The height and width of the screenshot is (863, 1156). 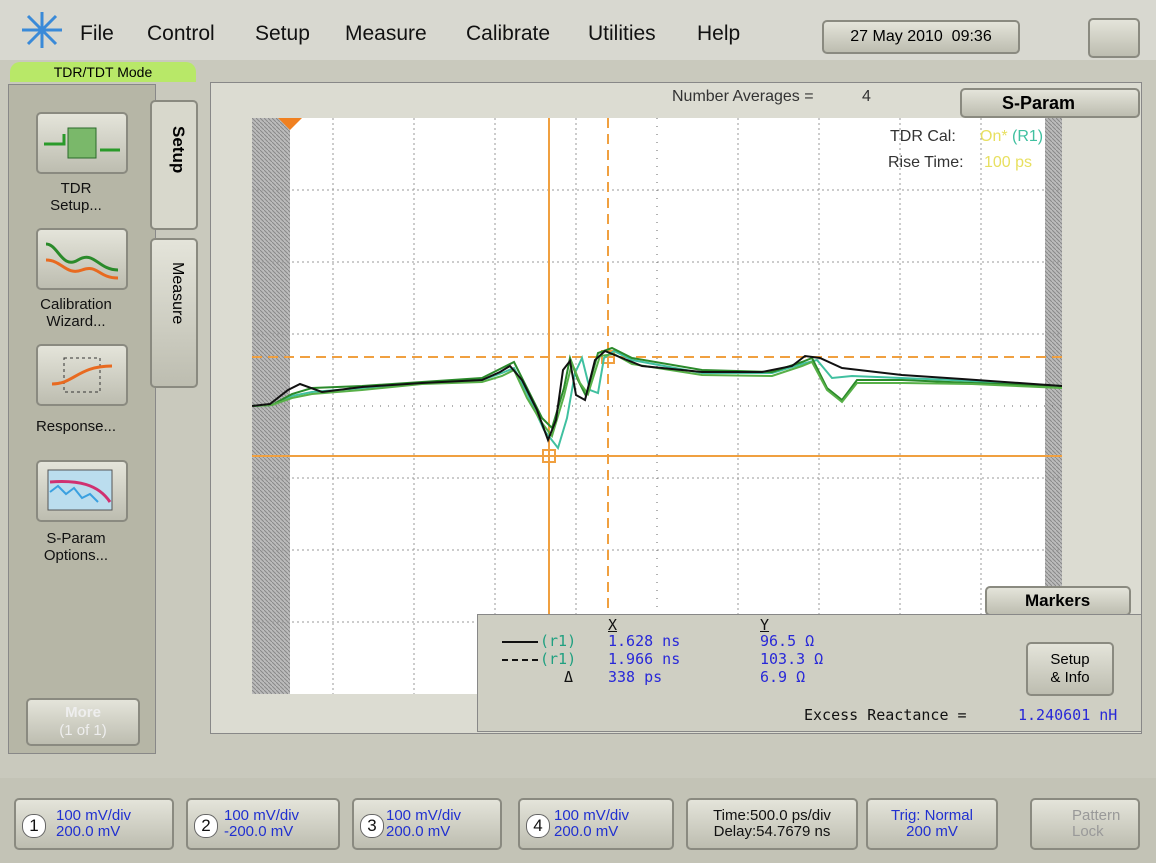 I want to click on mode-tab: TDR/TDT Mode, so click(x=103, y=72).